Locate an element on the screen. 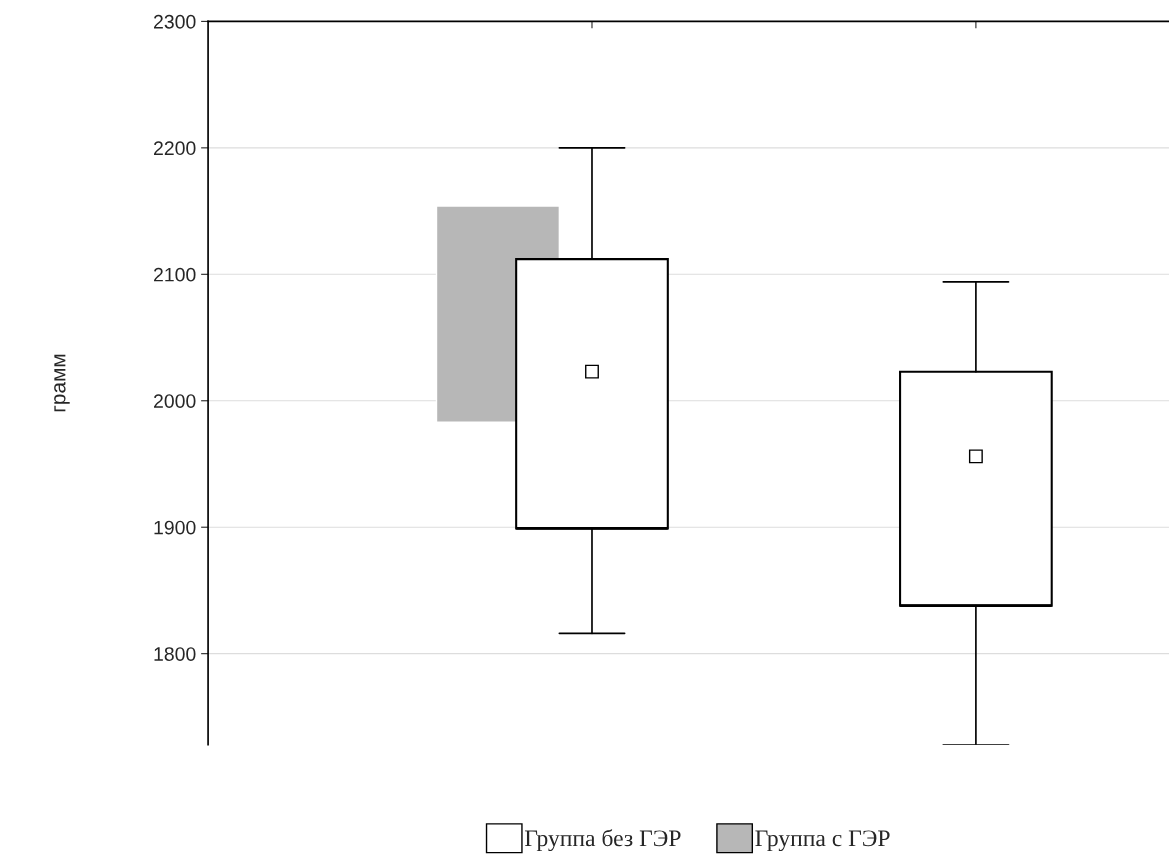 The image size is (1169, 856). y-tick-label: 1800 is located at coordinates (175, 654).